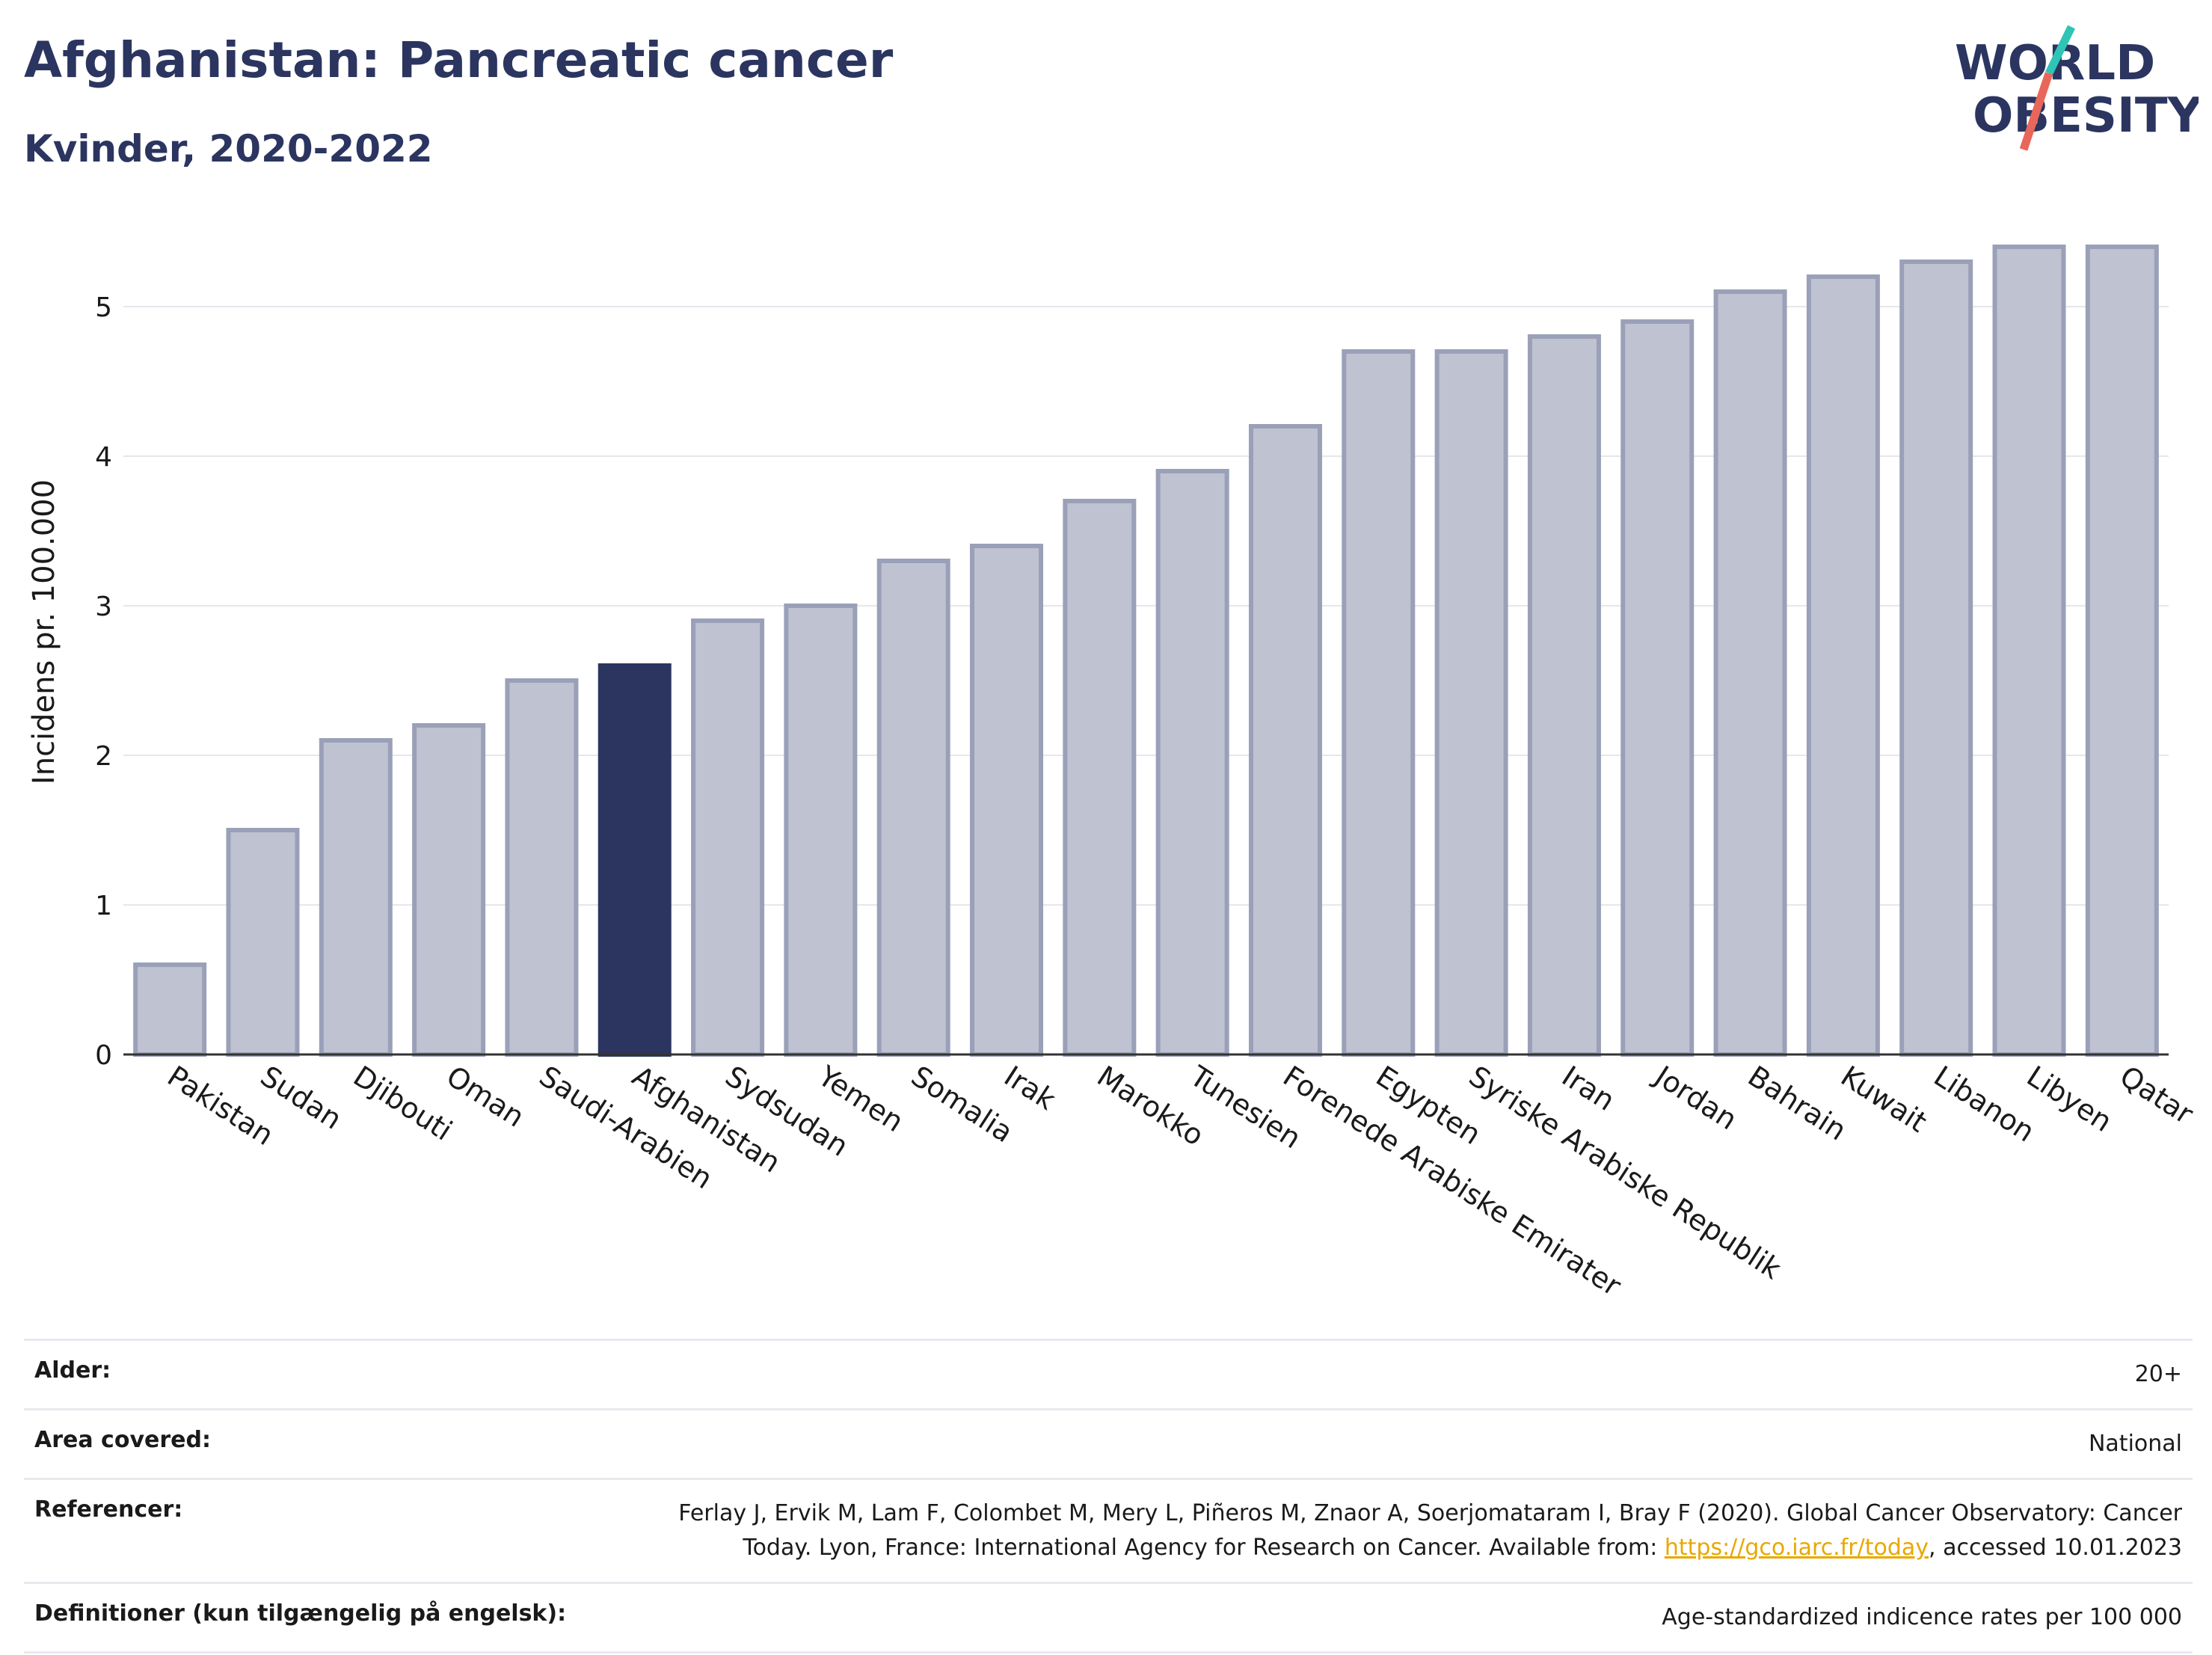  Describe the element at coordinates (2086, 116) in the screenshot. I see `logo-word-obesity: OBESITY` at that location.